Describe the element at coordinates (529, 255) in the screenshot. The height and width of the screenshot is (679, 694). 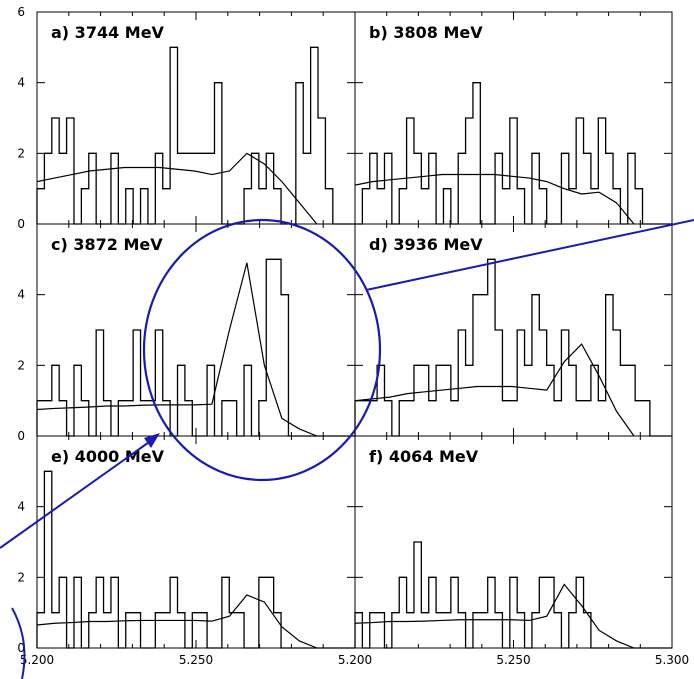
I see `annotation-line` at that location.